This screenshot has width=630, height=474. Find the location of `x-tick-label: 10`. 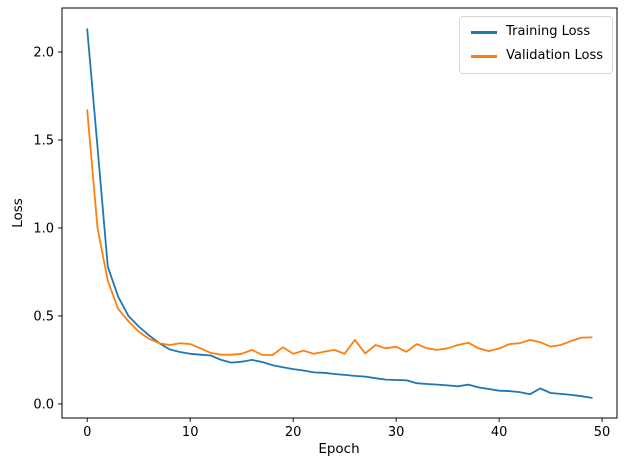

x-tick-label: 10 is located at coordinates (190, 432).